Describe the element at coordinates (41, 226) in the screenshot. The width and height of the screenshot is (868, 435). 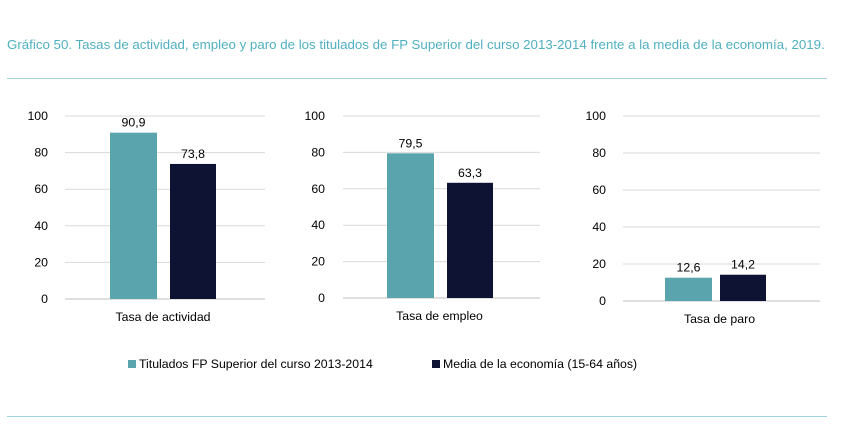
I see `y-tick-label-1-2: 40` at that location.